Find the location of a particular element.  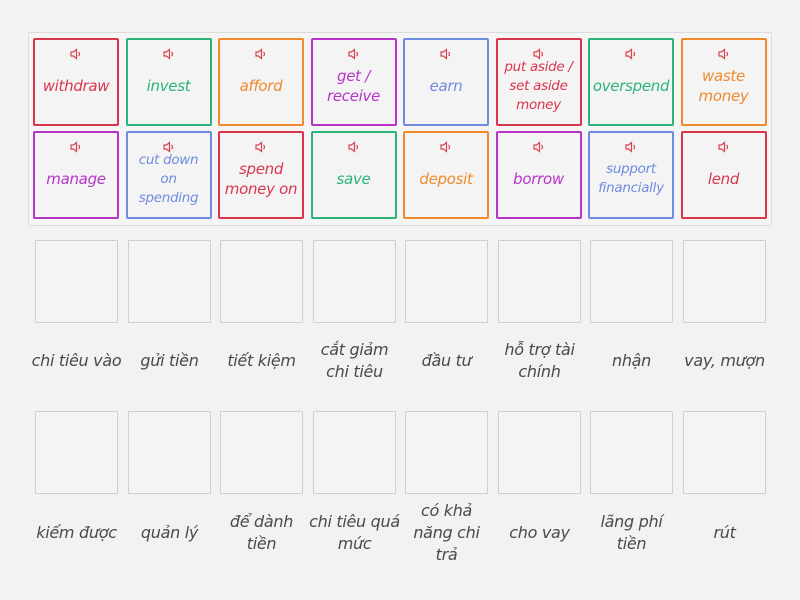

card-text: borrow is located at coordinates (538, 179).